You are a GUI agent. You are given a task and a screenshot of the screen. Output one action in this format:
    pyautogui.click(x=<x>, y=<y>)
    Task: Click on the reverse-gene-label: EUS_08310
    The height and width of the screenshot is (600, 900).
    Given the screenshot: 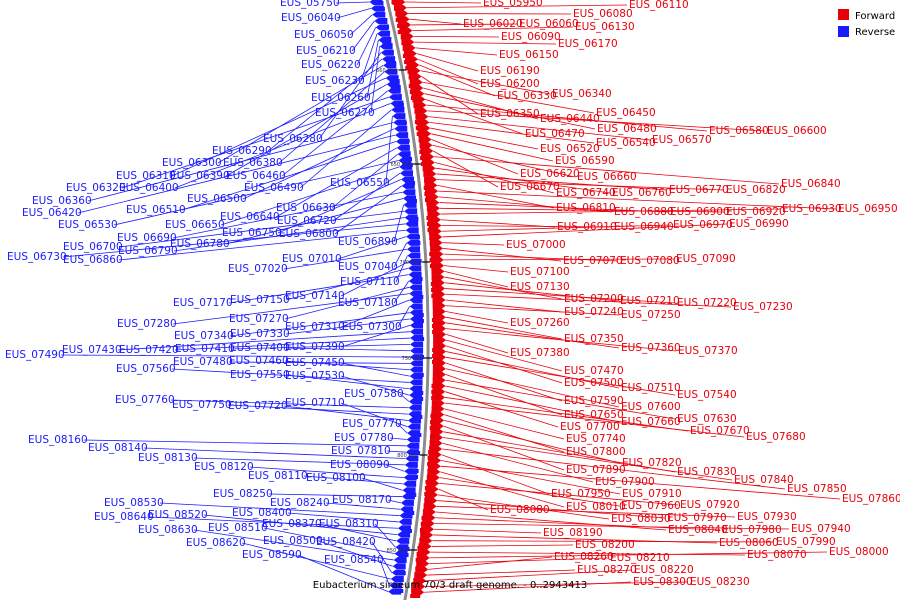 What is the action you would take?
    pyautogui.click(x=349, y=524)
    